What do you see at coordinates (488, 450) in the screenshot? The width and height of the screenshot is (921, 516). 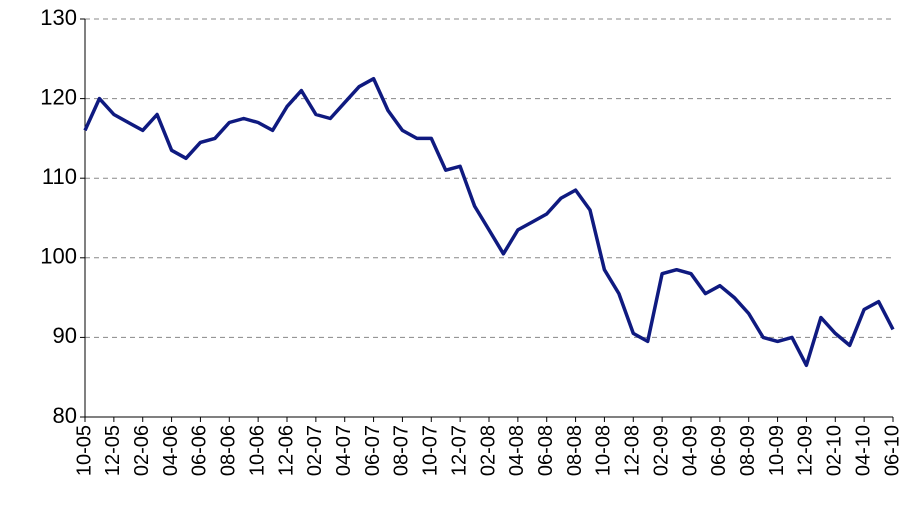 I see `x-tick-label: 02-08` at bounding box center [488, 450].